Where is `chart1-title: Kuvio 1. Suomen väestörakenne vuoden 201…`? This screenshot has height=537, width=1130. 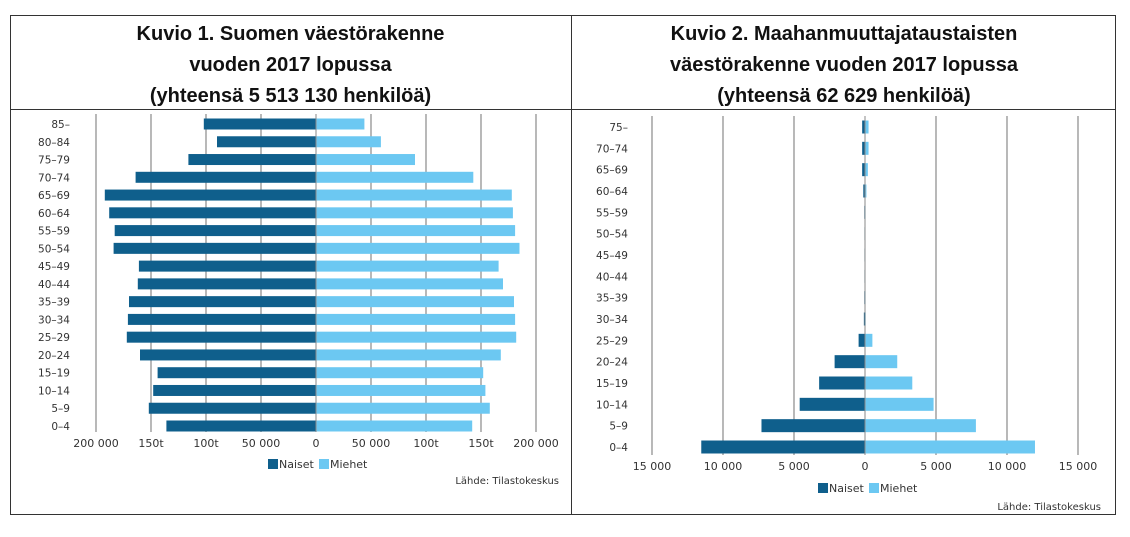
chart1-title: Kuvio 1. Suomen väestörakenne vuoden 201… is located at coordinates (290, 65).